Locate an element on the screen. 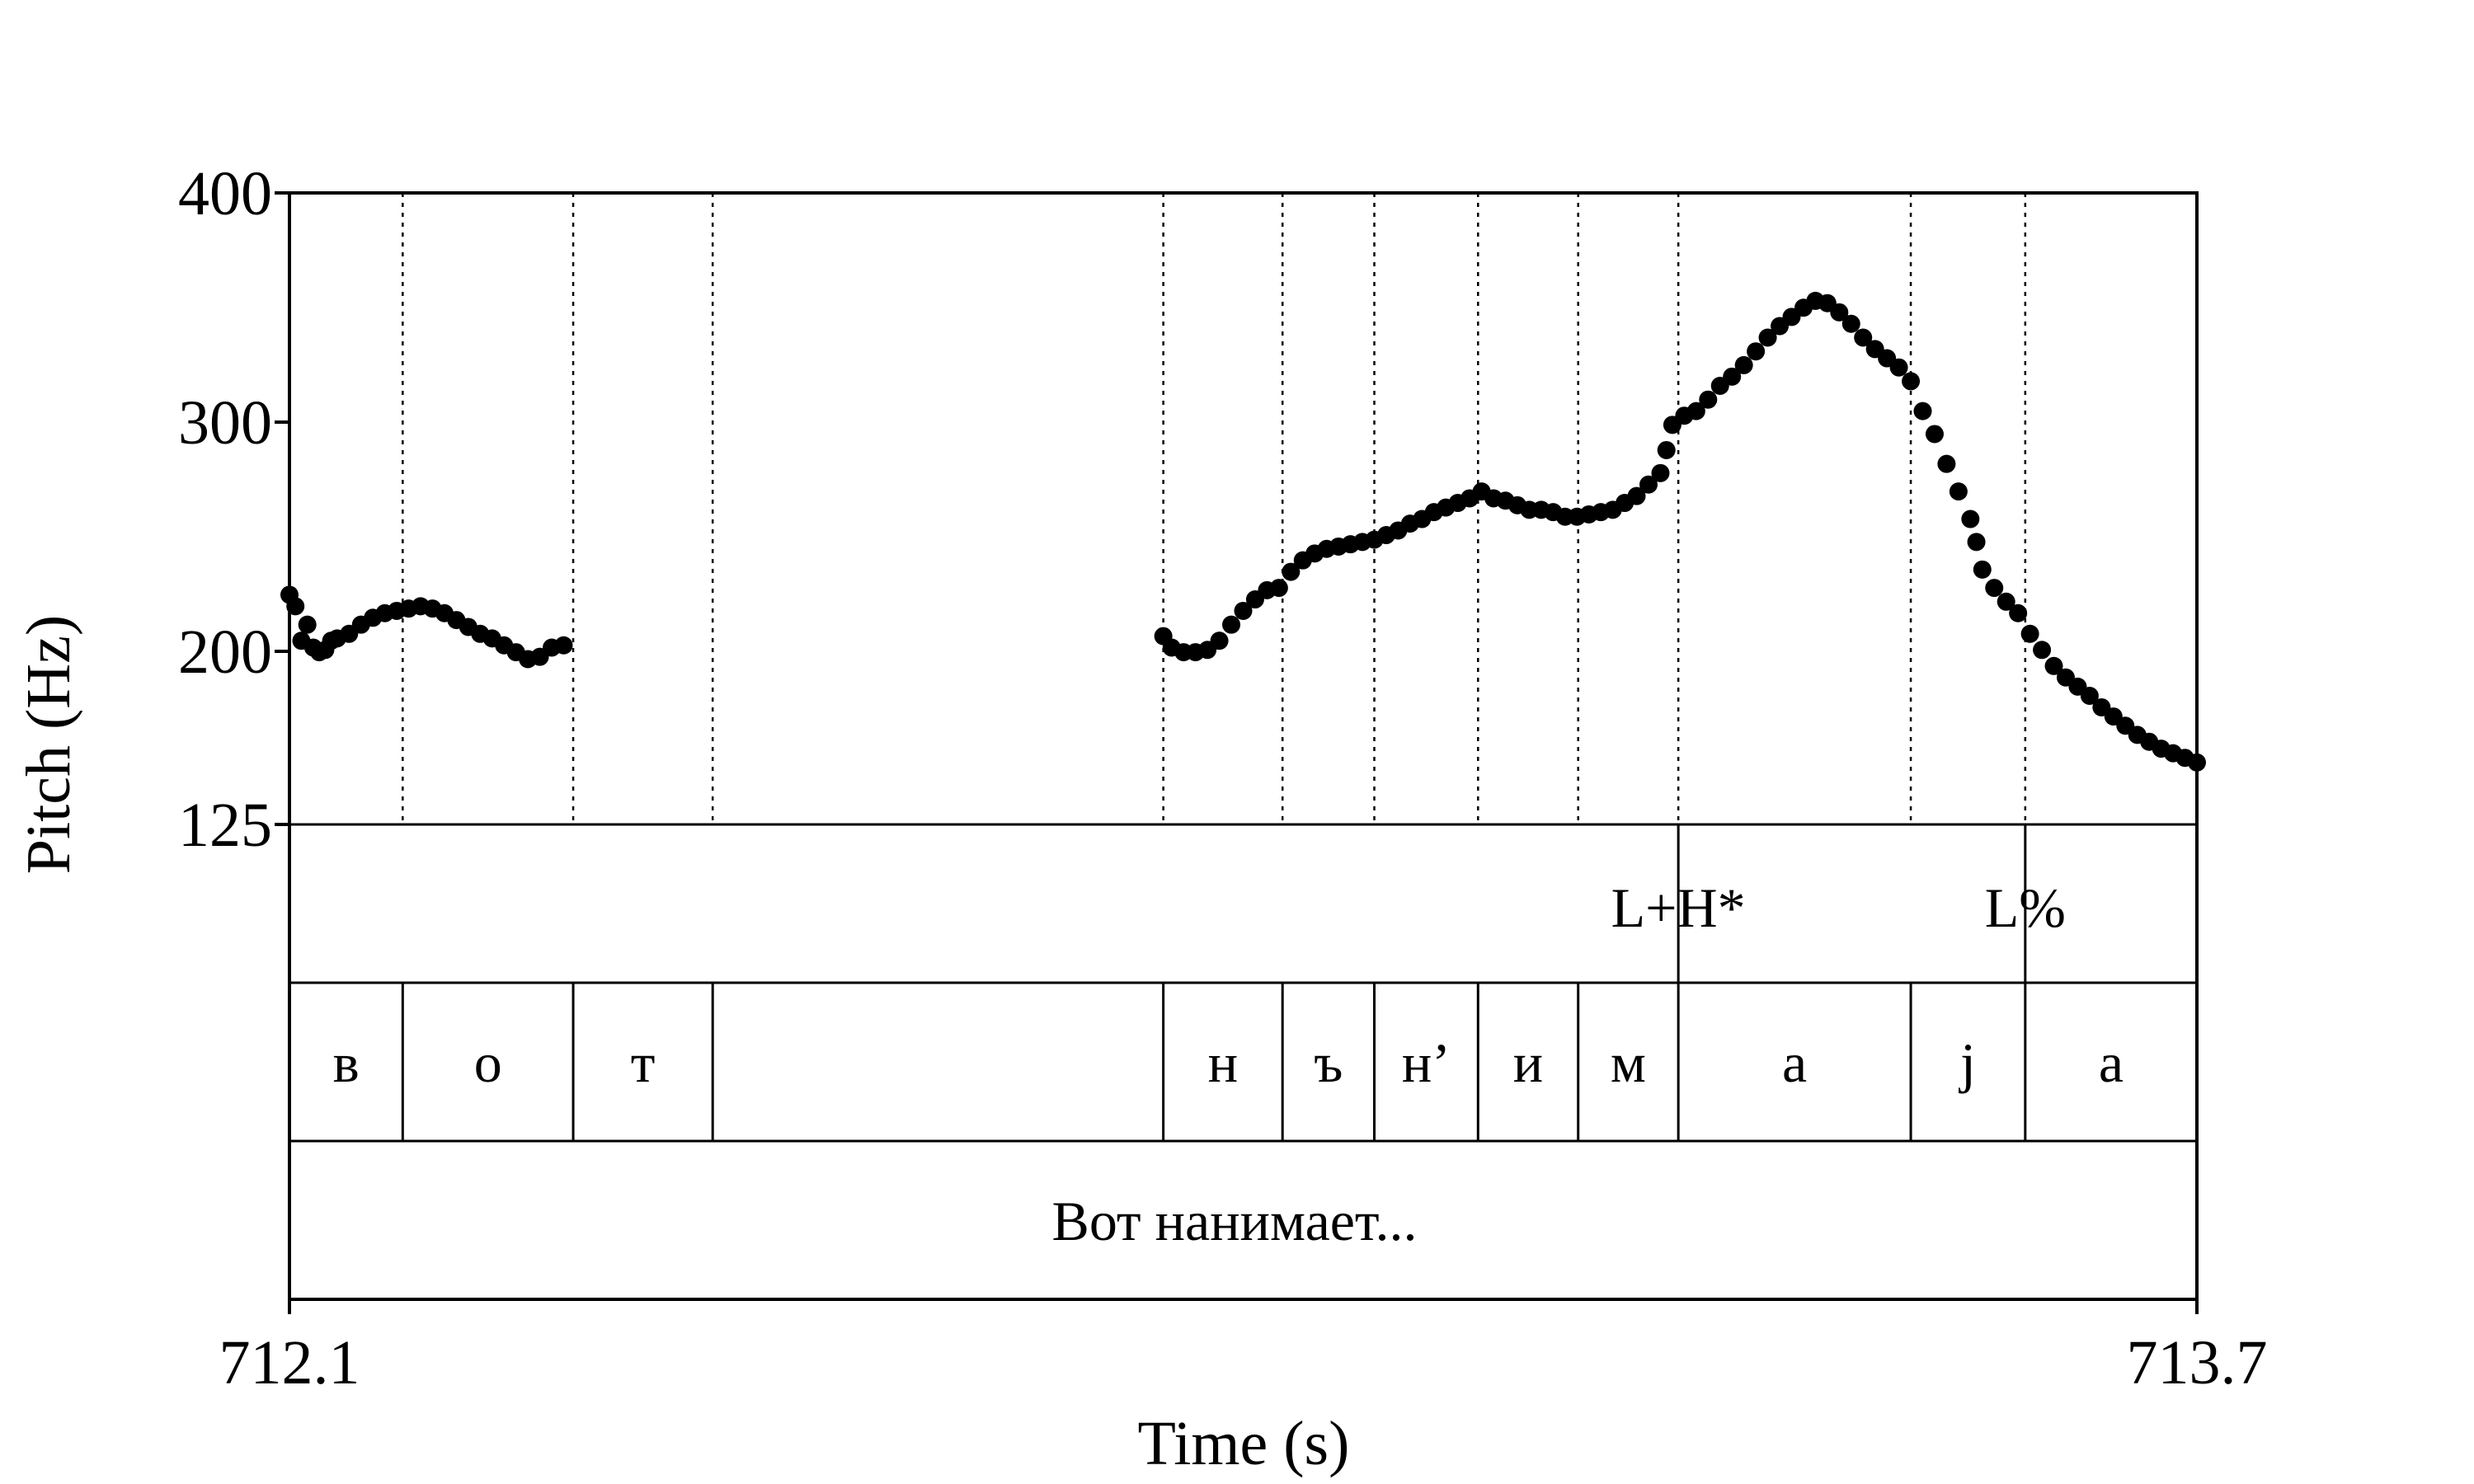 This screenshot has height=1484, width=2474. segment-label-8: м is located at coordinates (1628, 1062).